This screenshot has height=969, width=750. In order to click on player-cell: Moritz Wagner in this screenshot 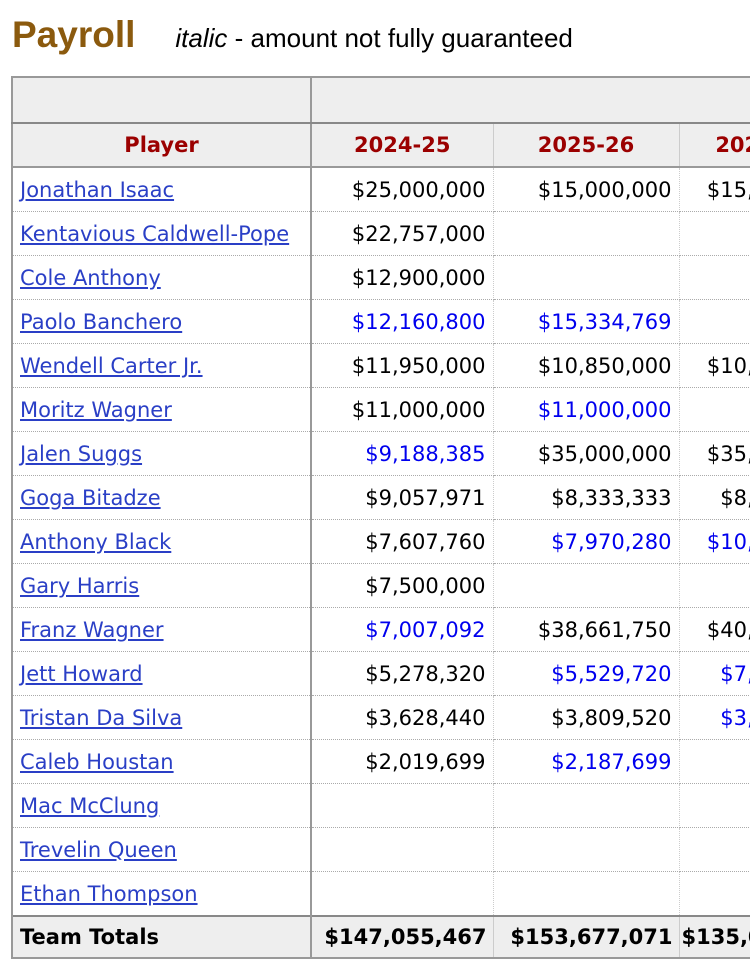, I will do `click(161, 409)`.